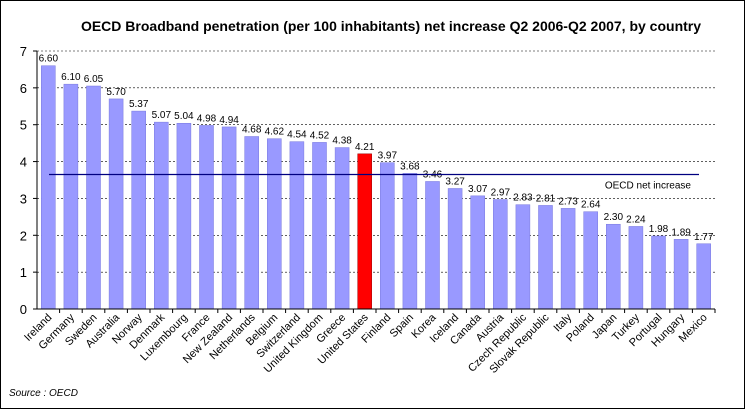 This screenshot has width=745, height=409. I want to click on bar-slovak-republic, so click(545, 257).